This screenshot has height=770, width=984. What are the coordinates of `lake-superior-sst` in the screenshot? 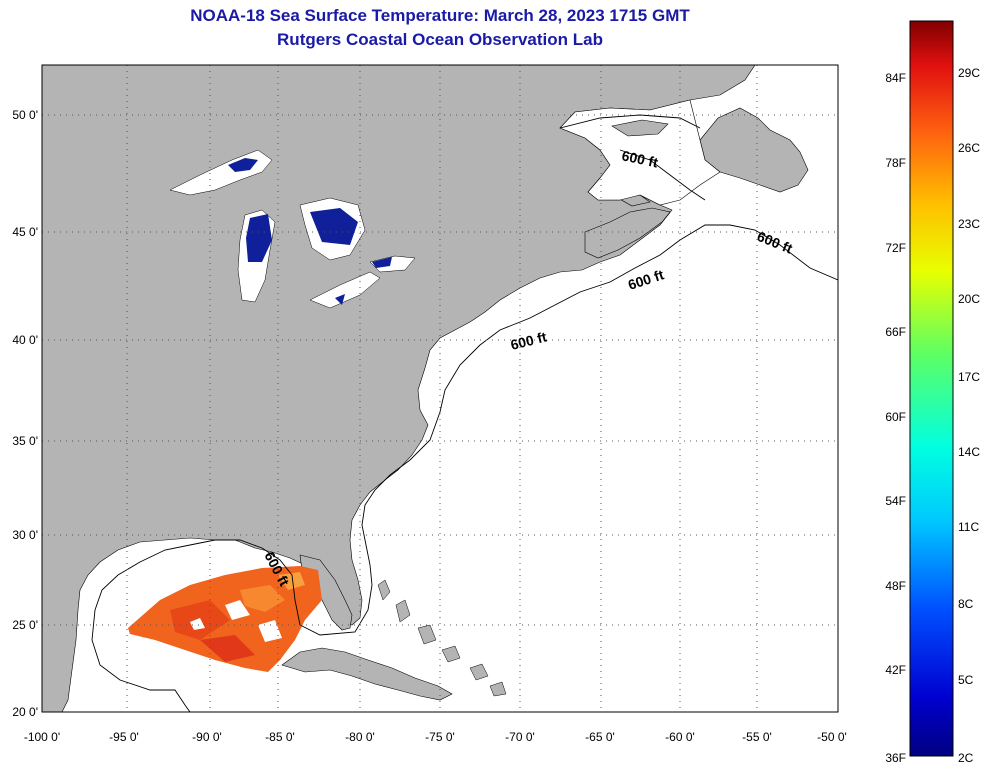 It's located at (243, 165).